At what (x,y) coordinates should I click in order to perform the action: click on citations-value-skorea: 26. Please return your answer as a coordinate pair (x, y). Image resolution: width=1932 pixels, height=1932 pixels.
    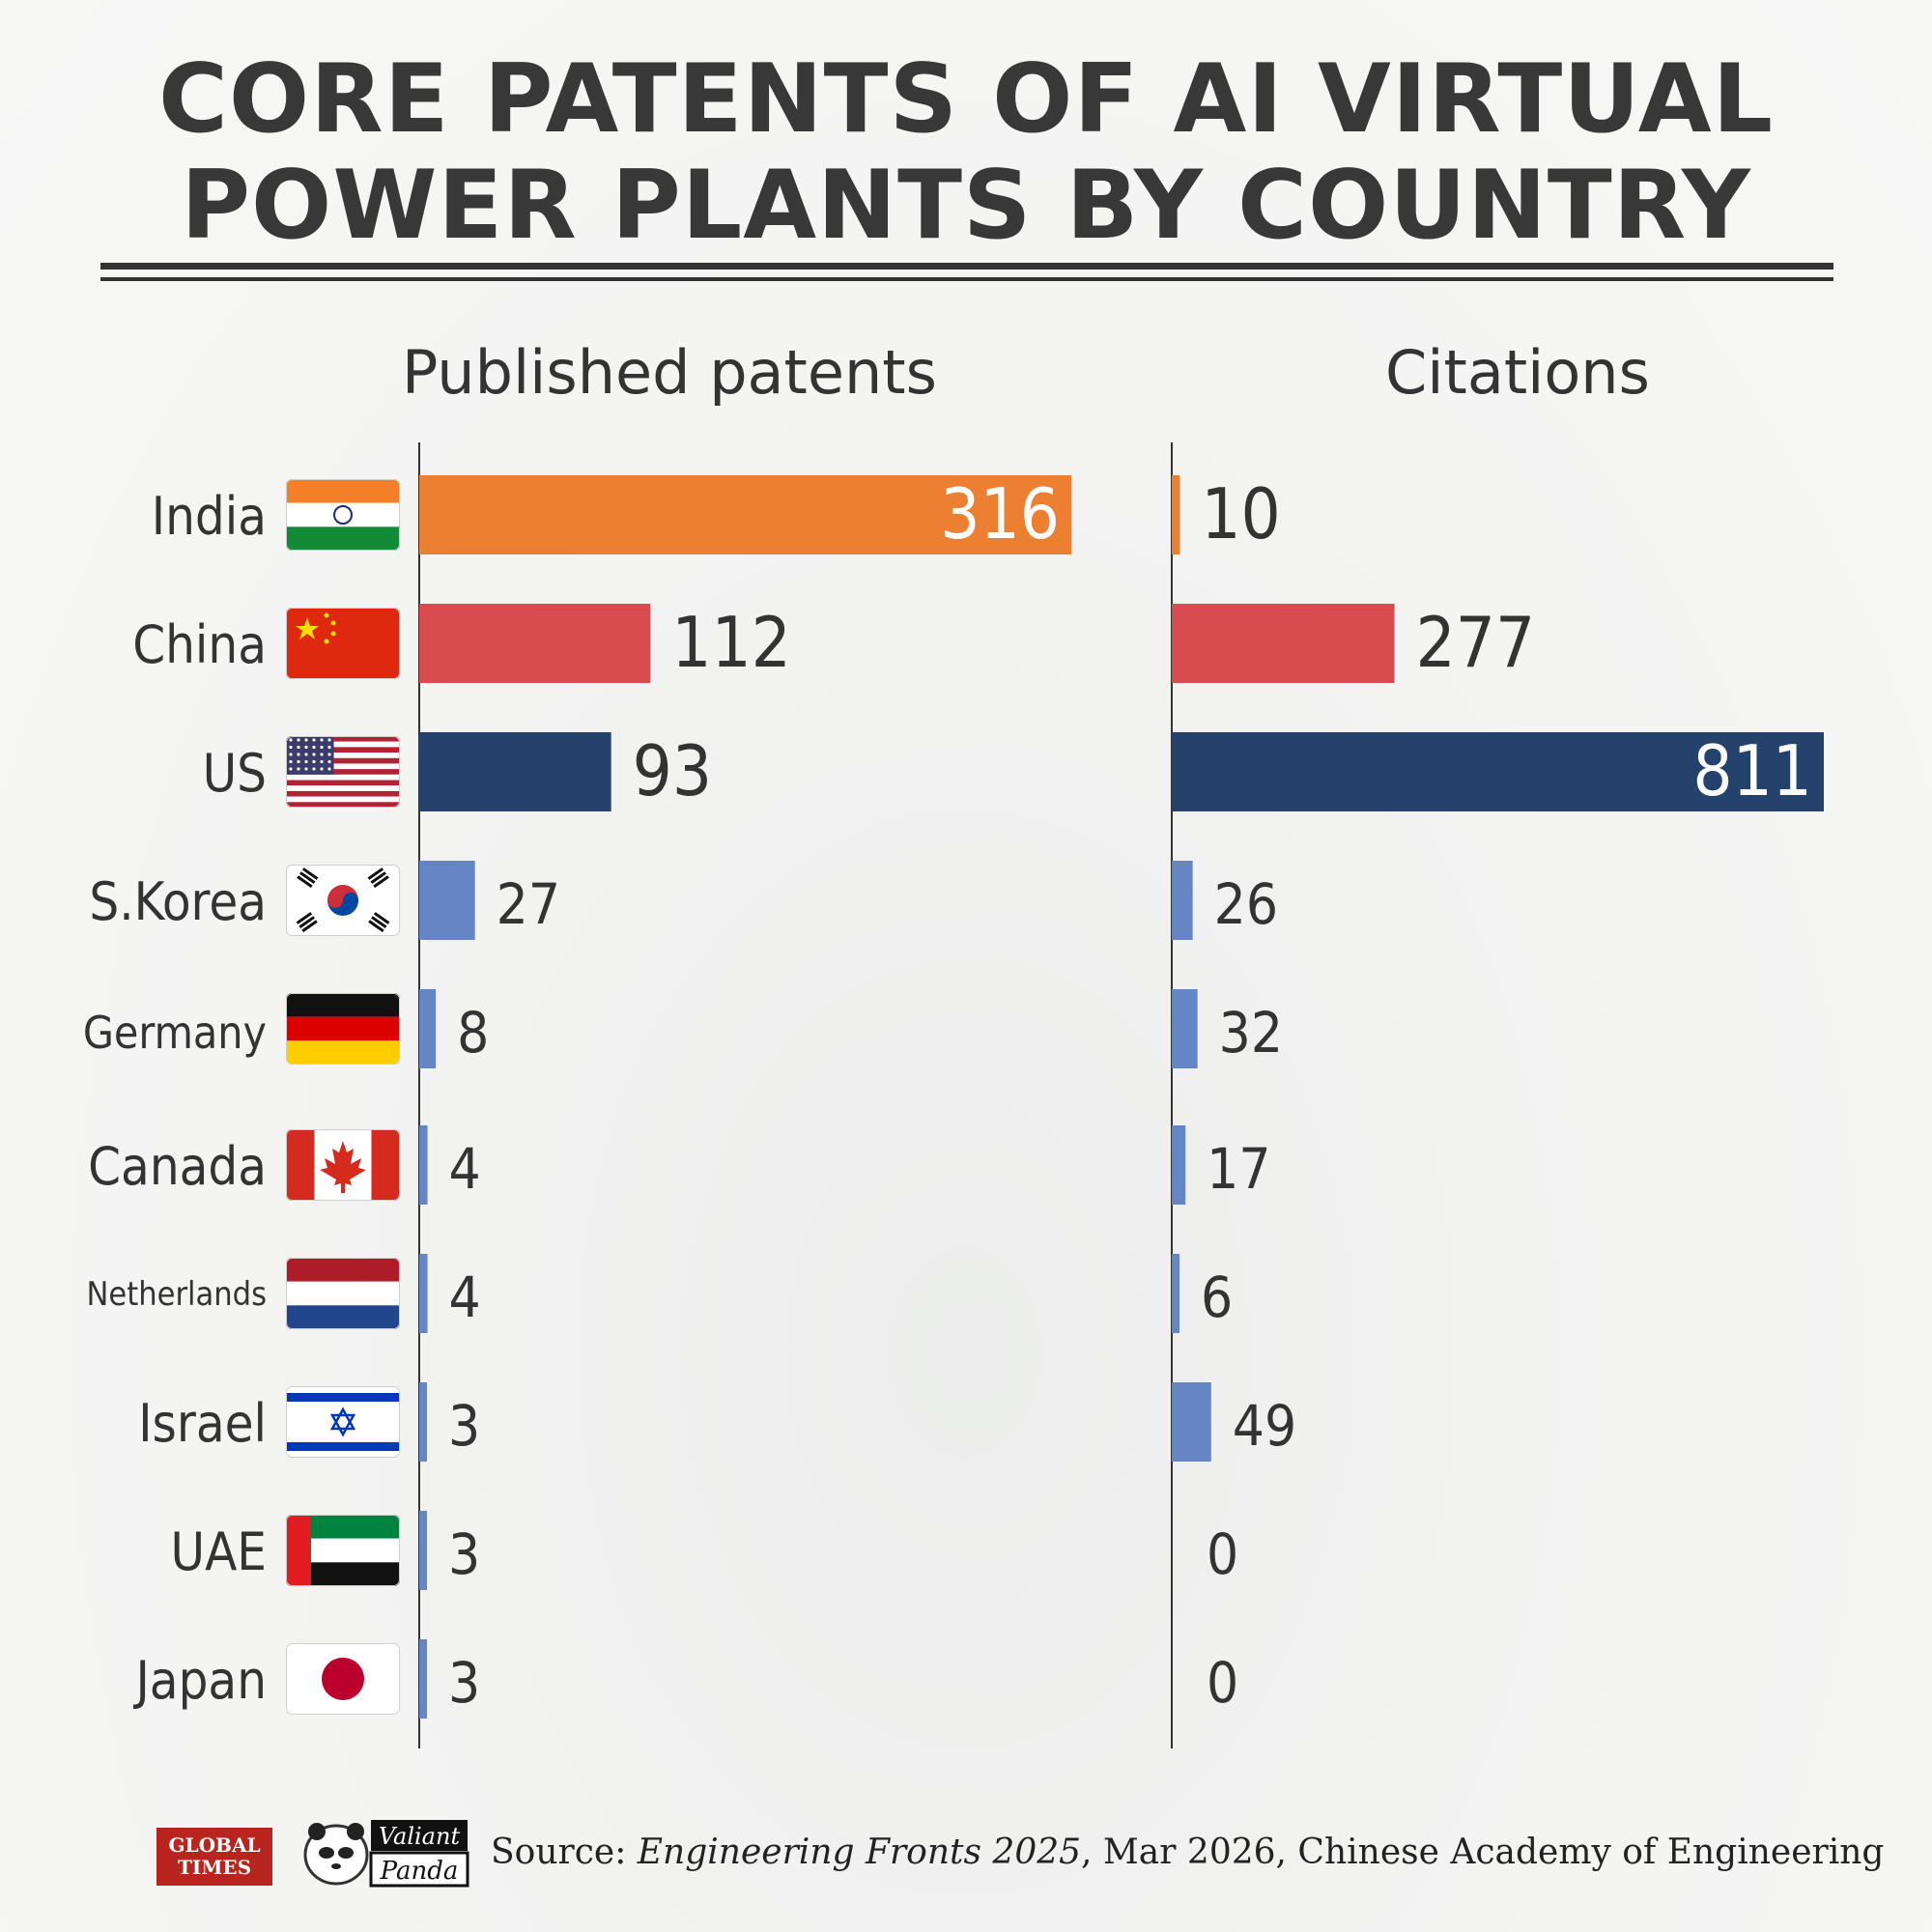
    Looking at the image, I should click on (1246, 904).